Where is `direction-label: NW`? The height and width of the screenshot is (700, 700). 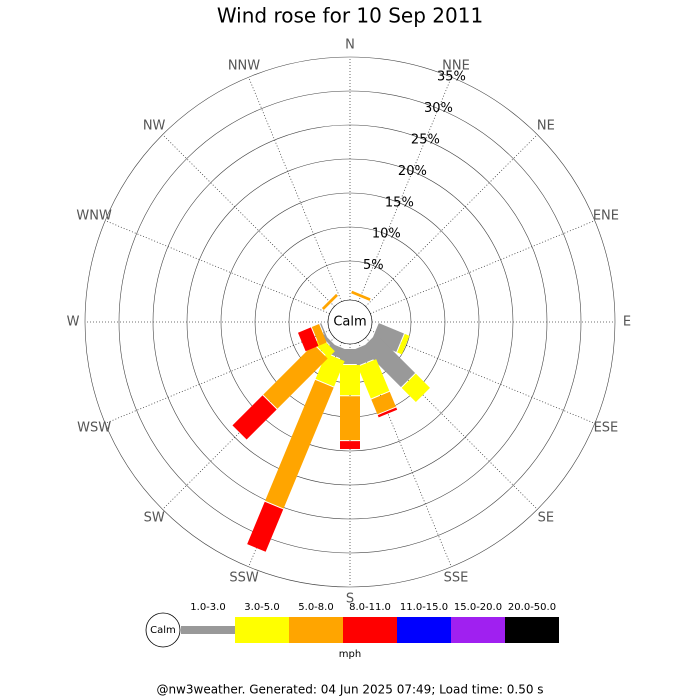 direction-label: NW is located at coordinates (154, 126).